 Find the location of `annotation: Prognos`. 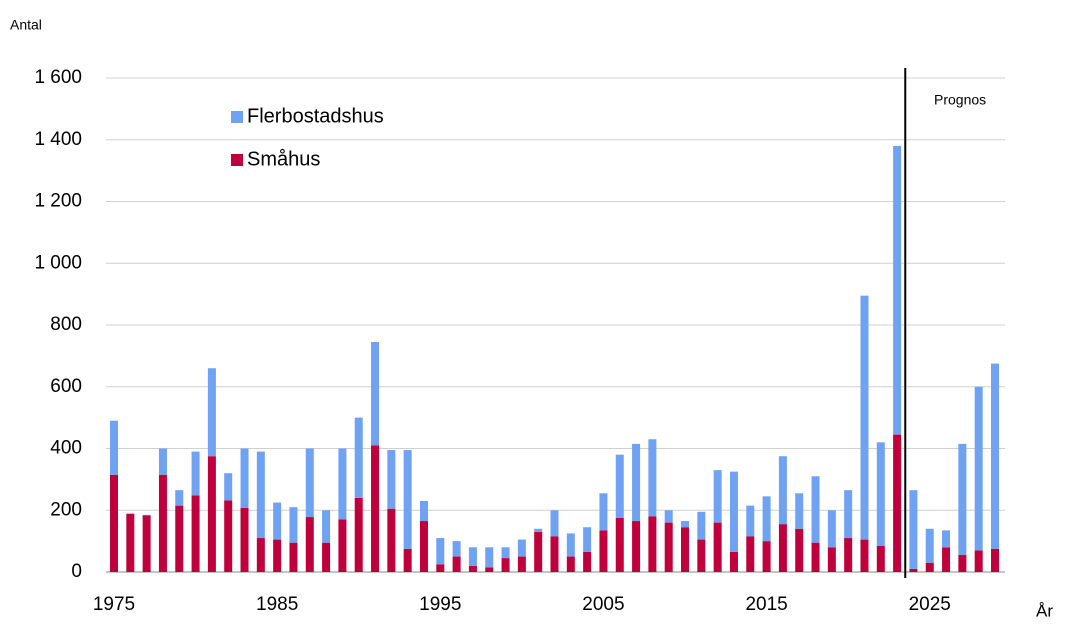

annotation: Prognos is located at coordinates (960, 100).